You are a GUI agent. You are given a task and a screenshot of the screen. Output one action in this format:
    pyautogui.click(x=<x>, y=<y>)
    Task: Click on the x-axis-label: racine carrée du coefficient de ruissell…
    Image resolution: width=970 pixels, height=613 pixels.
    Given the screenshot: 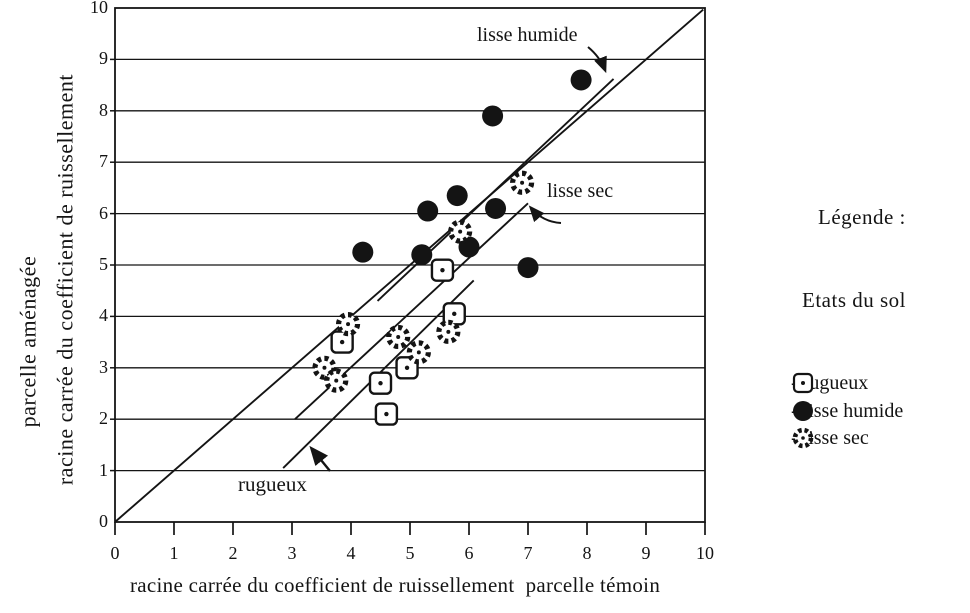 What is the action you would take?
    pyautogui.click(x=395, y=585)
    